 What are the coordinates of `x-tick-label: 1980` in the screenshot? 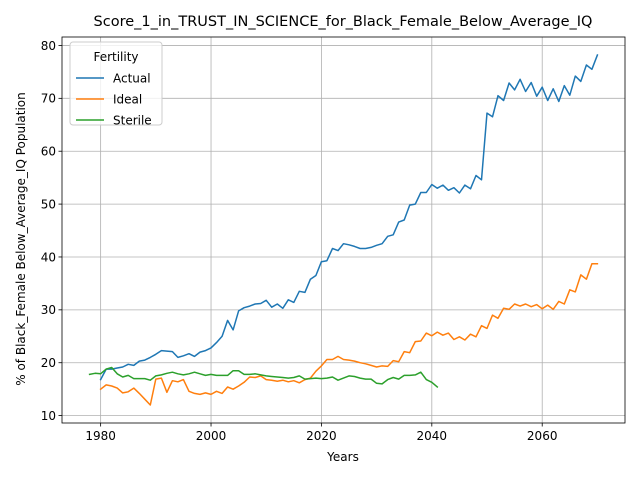 It's located at (100, 436).